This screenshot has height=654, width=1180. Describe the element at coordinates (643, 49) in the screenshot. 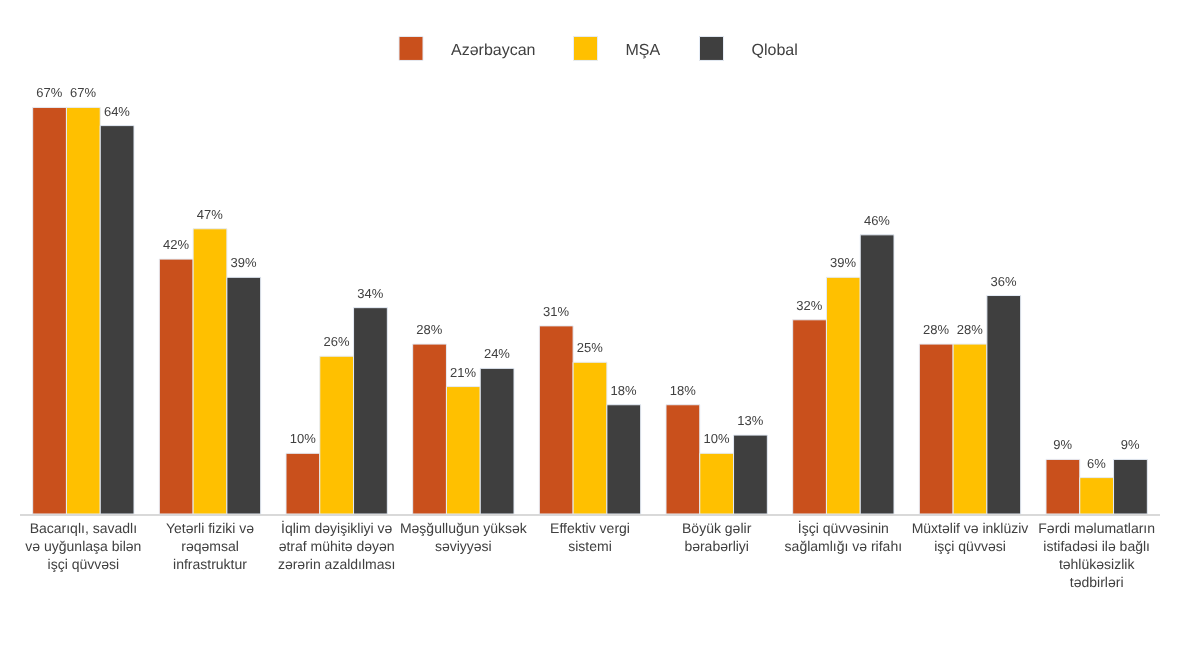

I see `legend-label: MŞA` at that location.